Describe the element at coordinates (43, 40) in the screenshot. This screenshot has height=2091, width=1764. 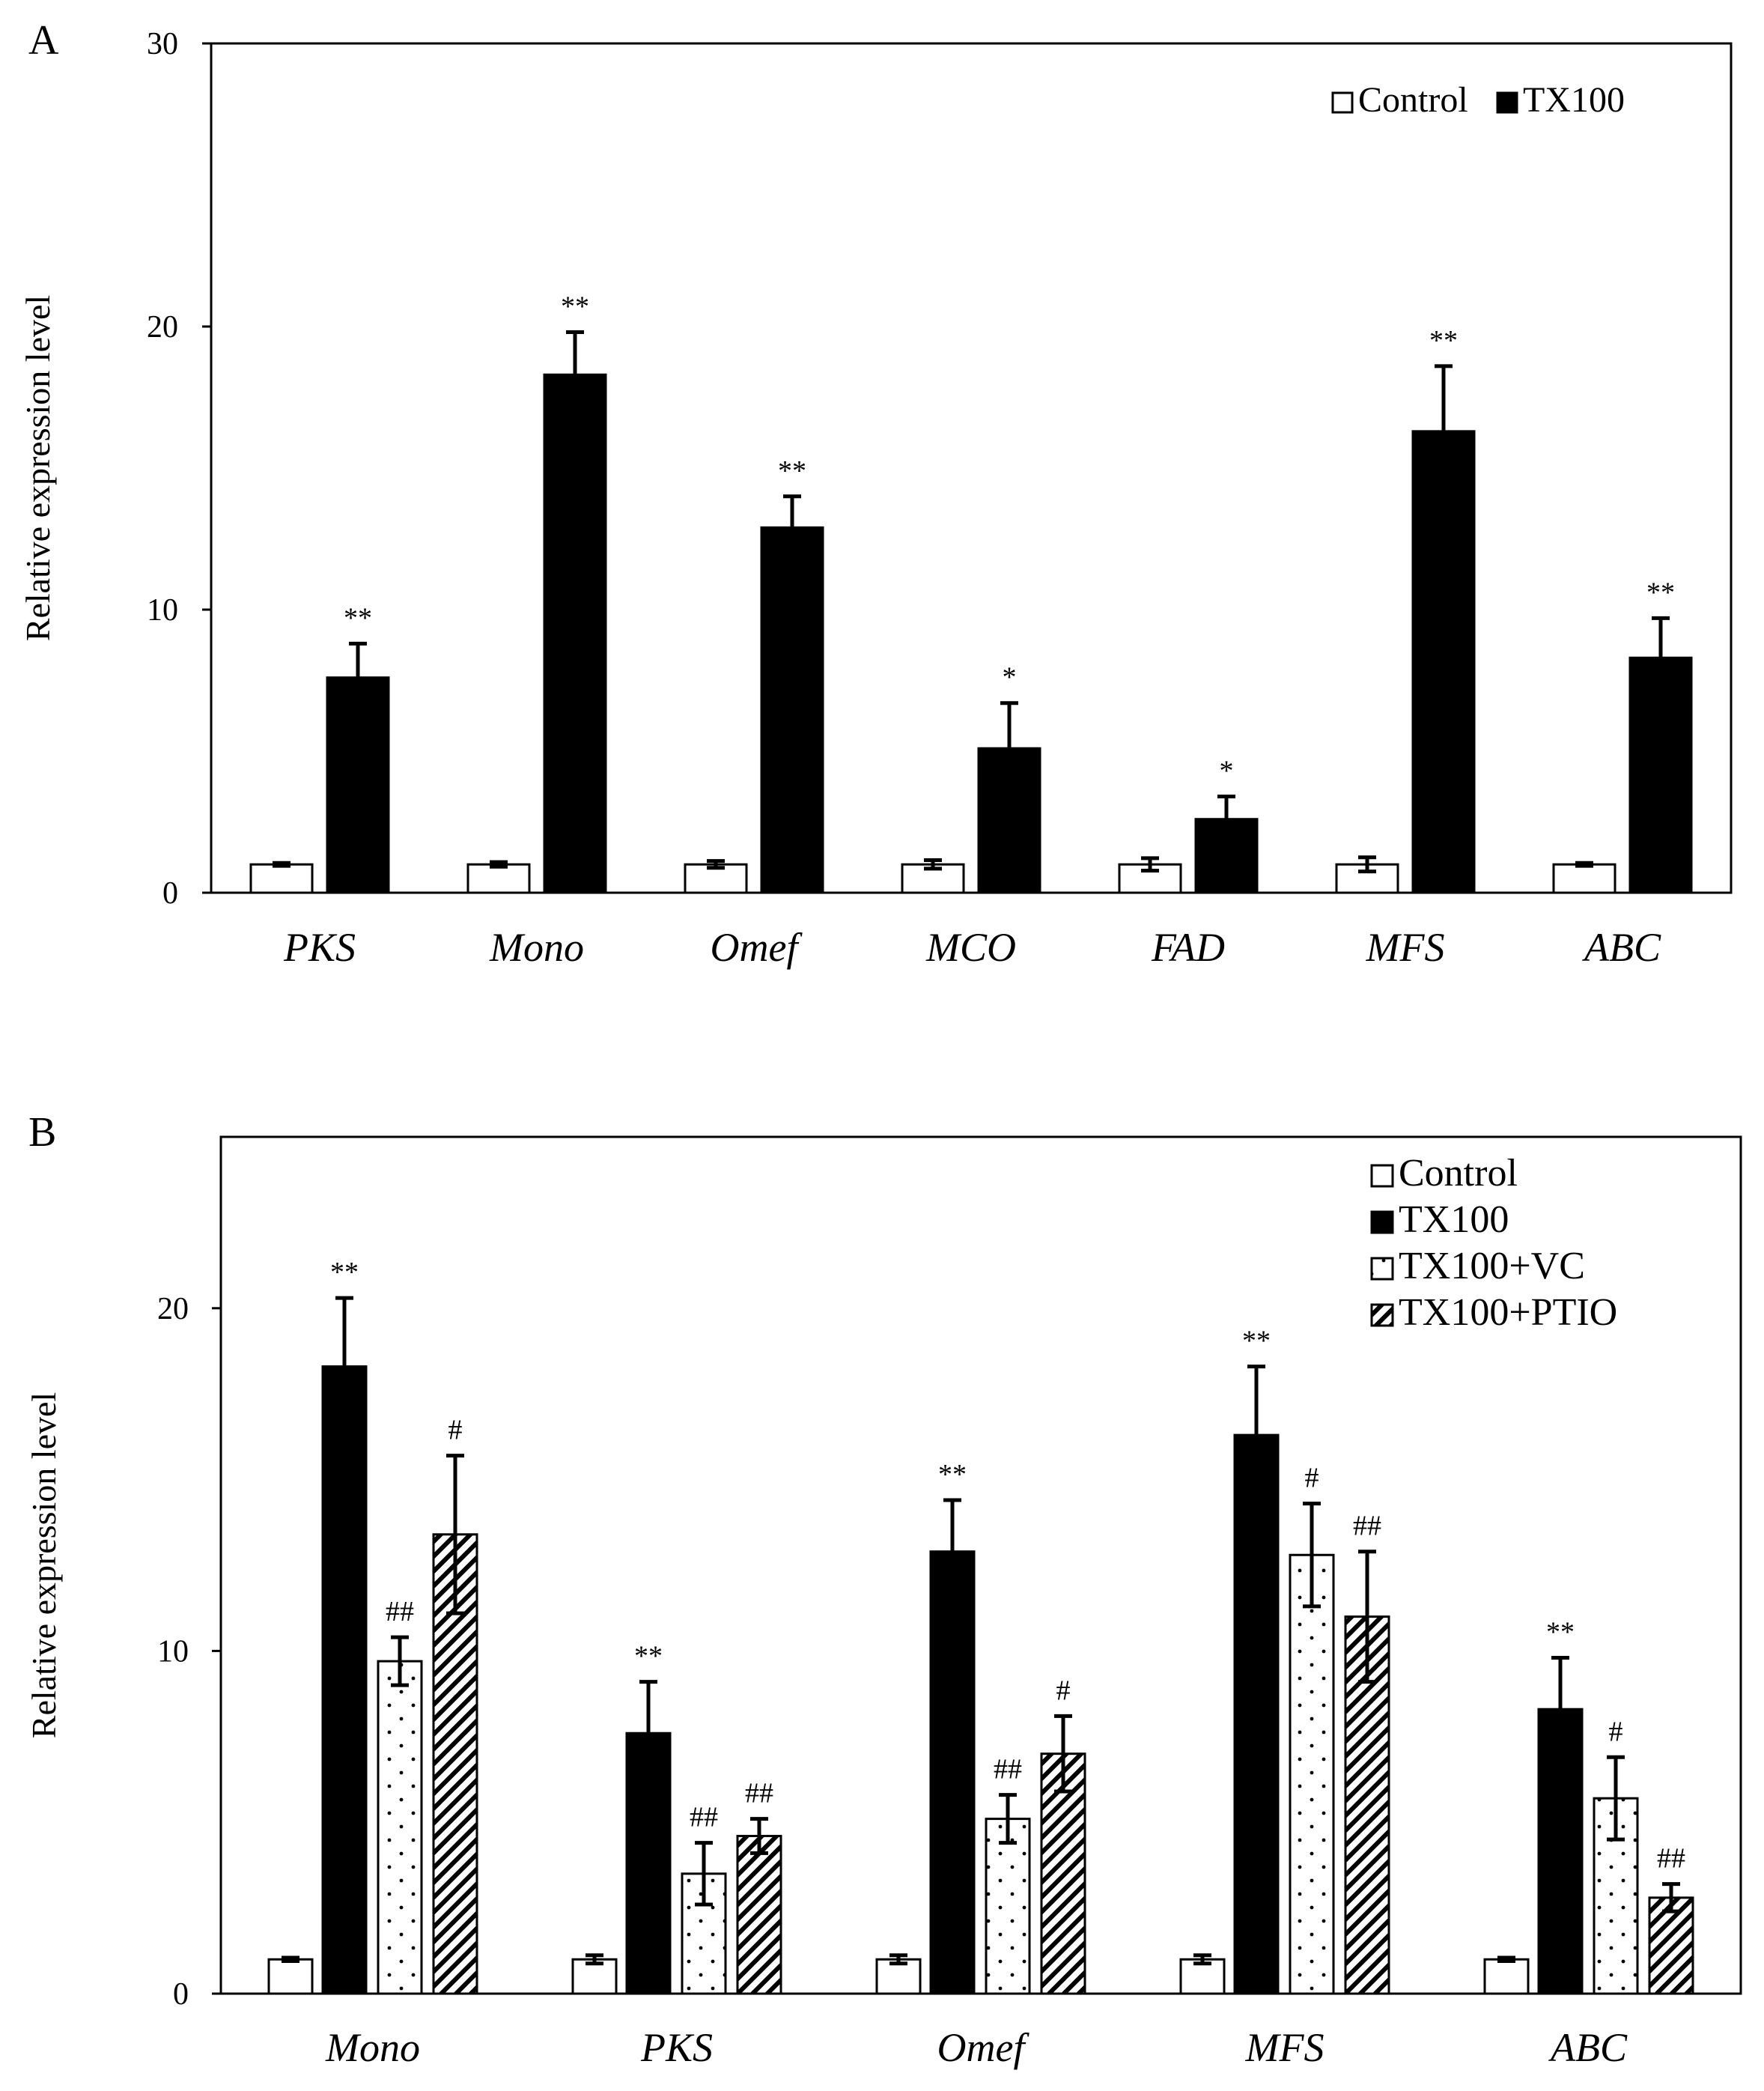
I see `panel-label: A` at that location.